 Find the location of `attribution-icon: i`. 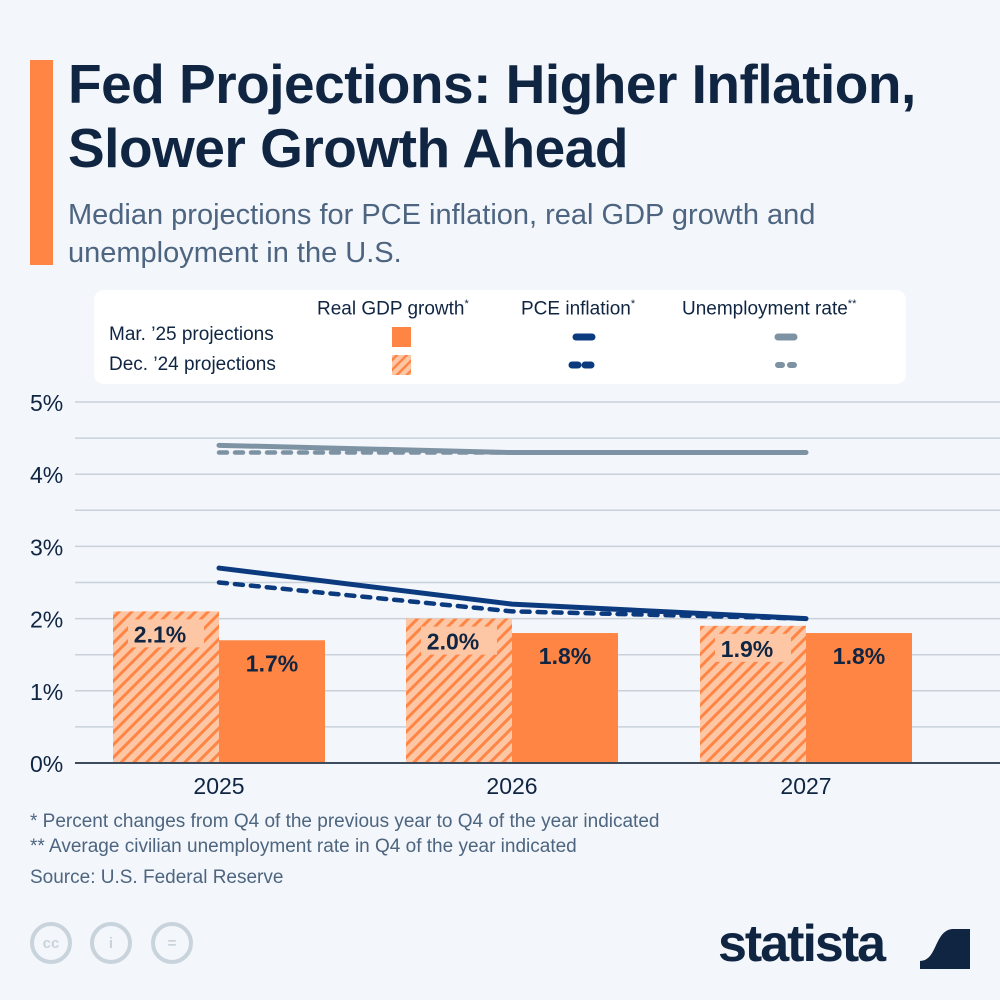

attribution-icon: i is located at coordinates (111, 943).